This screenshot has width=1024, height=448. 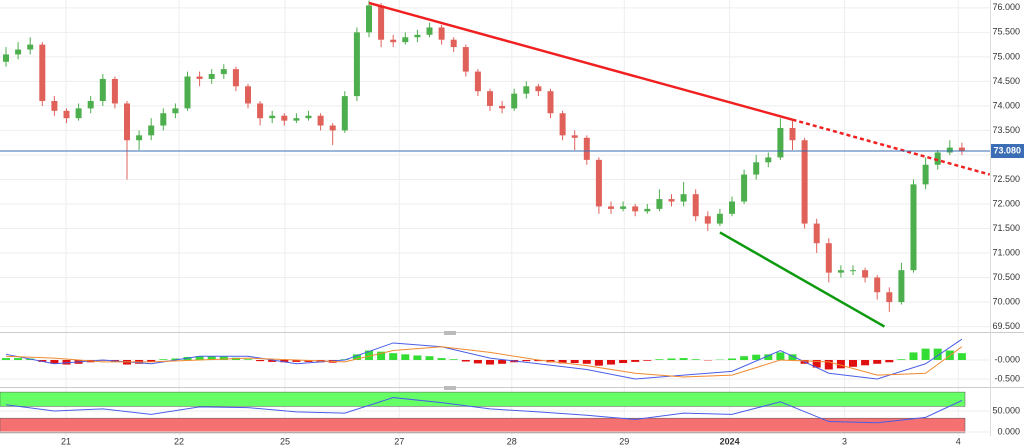 I want to click on x-tick-label: 27, so click(x=399, y=441).